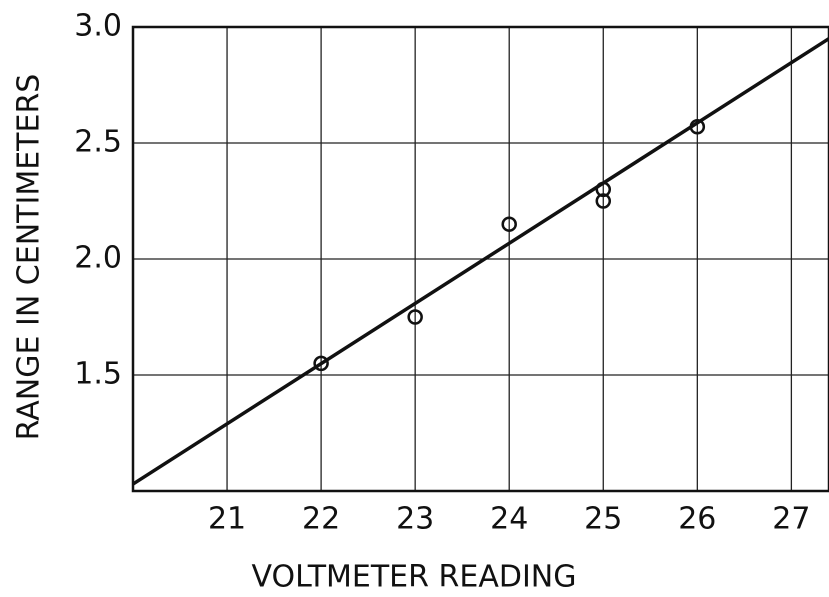 The width and height of the screenshot is (829, 597). What do you see at coordinates (414, 577) in the screenshot?
I see `x-axis-title: VOLTMETER READING` at bounding box center [414, 577].